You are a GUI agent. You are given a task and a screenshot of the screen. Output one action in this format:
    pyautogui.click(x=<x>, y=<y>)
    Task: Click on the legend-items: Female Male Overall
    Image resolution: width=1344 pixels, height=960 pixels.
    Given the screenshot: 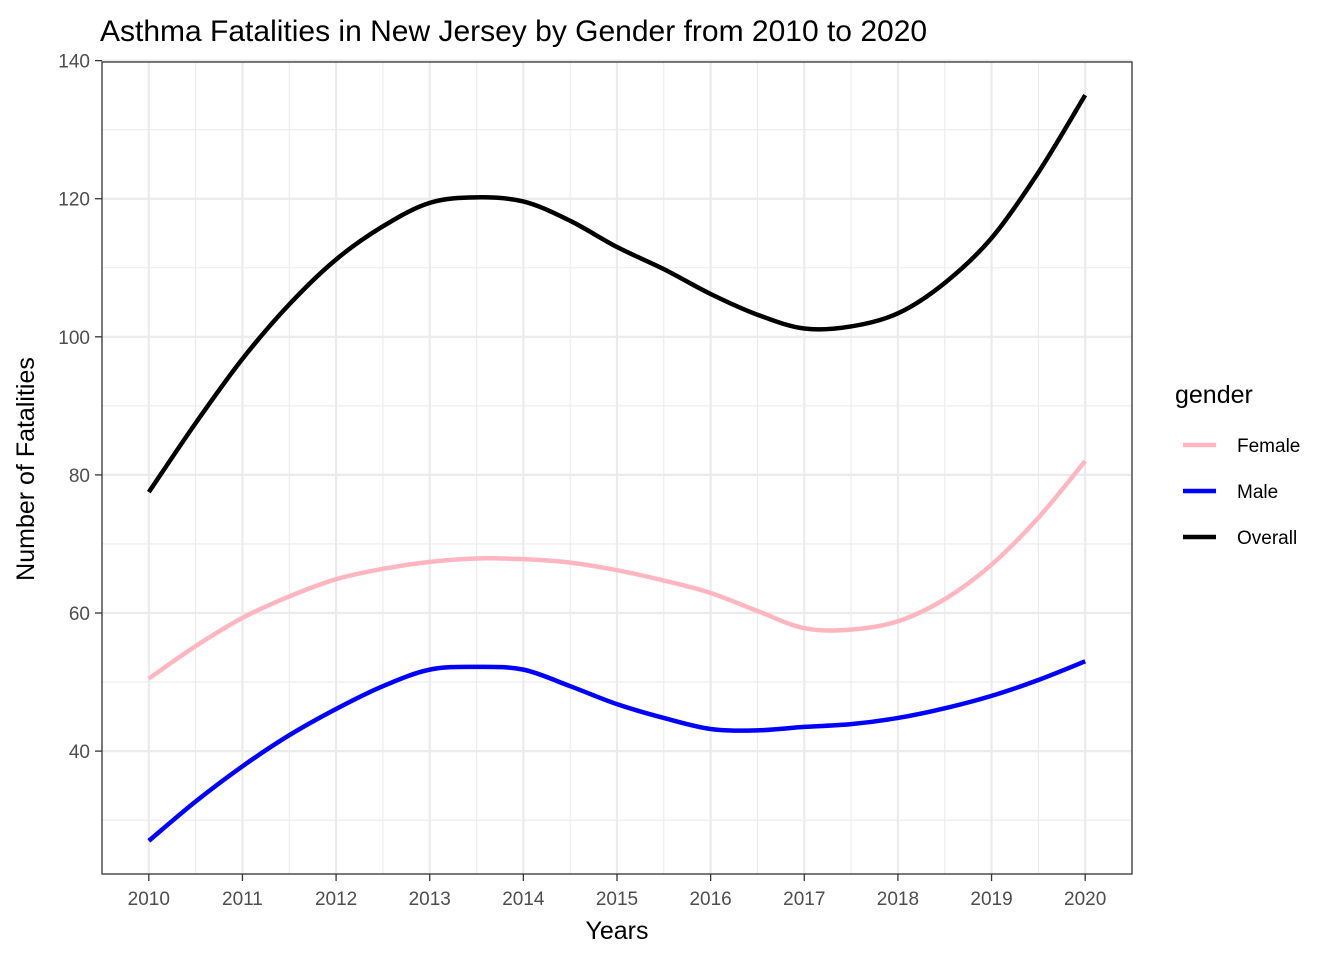 What is the action you would take?
    pyautogui.click(x=1241, y=492)
    